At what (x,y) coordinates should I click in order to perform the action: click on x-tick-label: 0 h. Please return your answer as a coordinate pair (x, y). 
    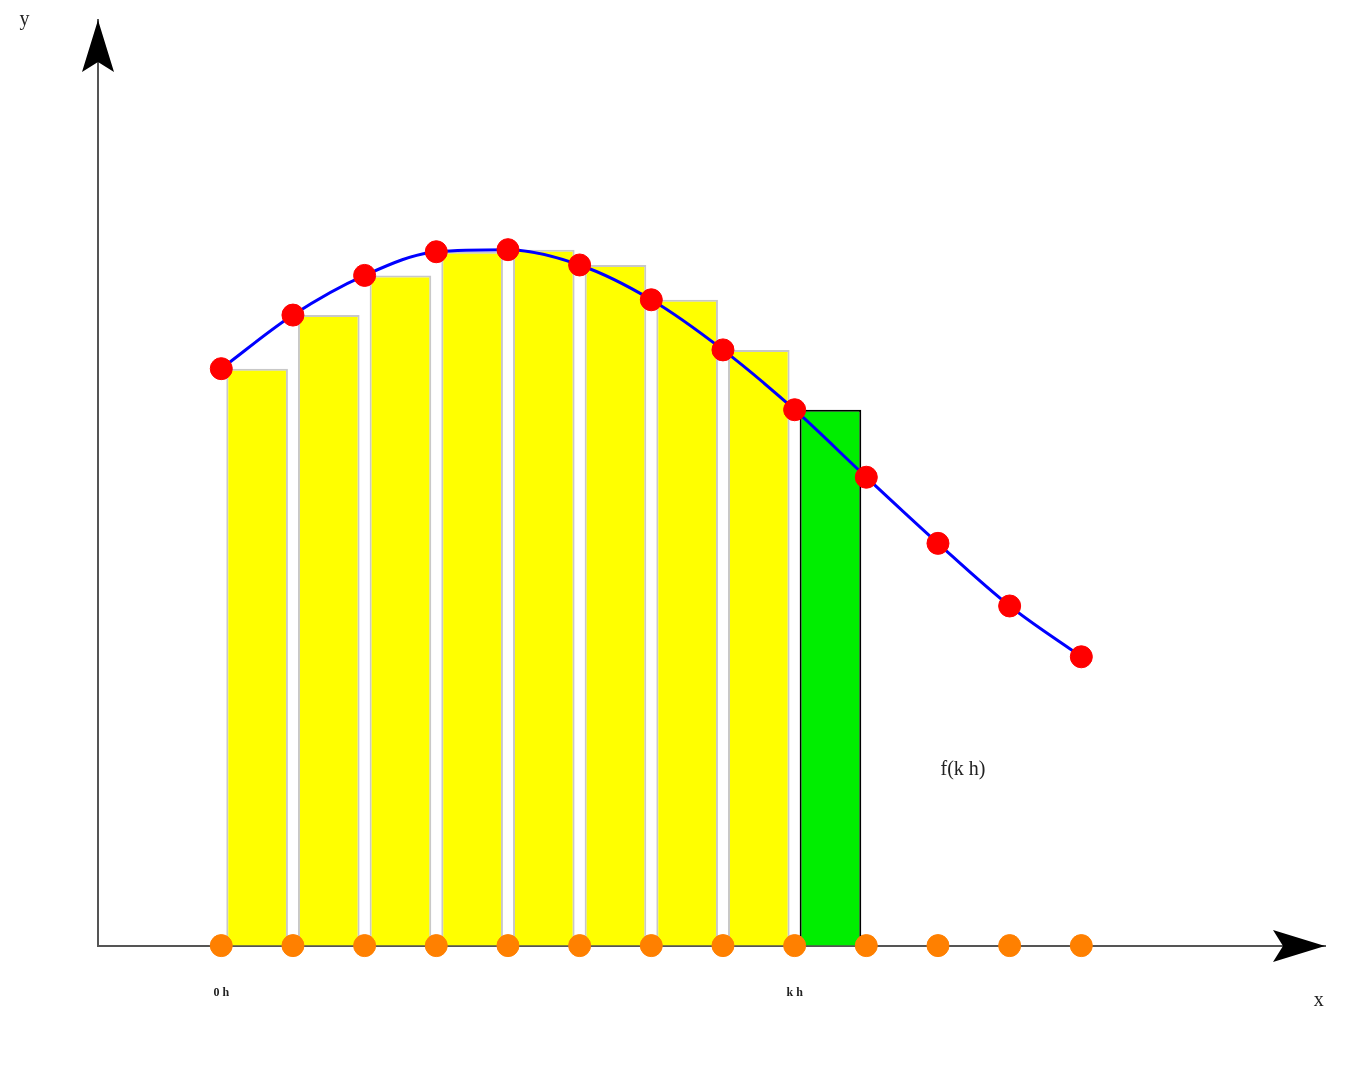
    Looking at the image, I should click on (221, 991).